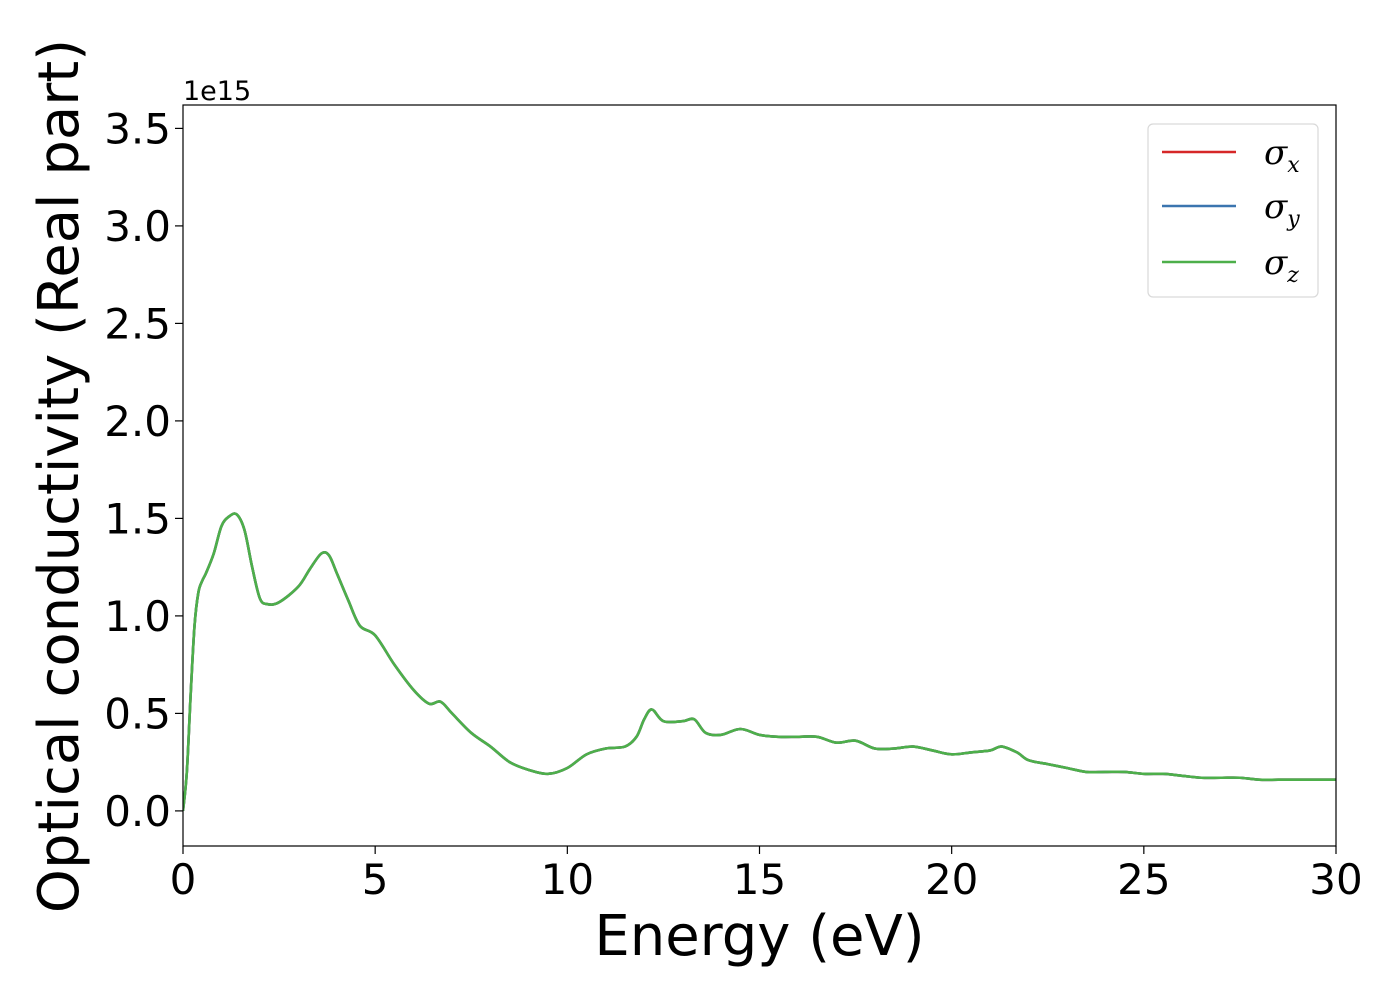 The height and width of the screenshot is (1005, 1400). What do you see at coordinates (1282, 155) in the screenshot?
I see `legend-label-x: σx` at bounding box center [1282, 155].